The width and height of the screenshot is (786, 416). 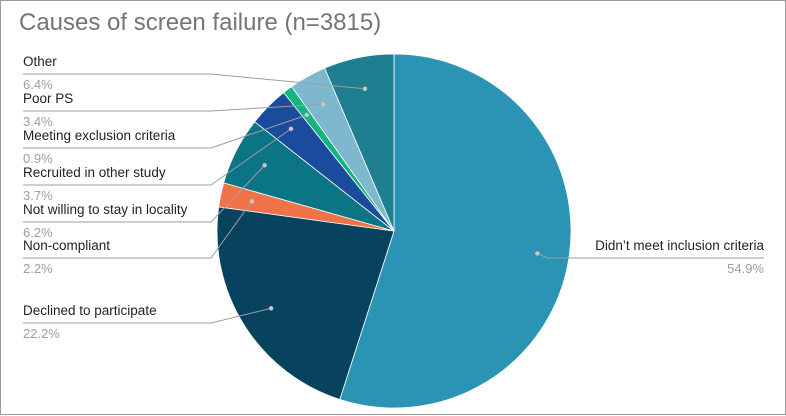 What do you see at coordinates (745, 268) in the screenshot?
I see `slice-value-1: 54.9%` at bounding box center [745, 268].